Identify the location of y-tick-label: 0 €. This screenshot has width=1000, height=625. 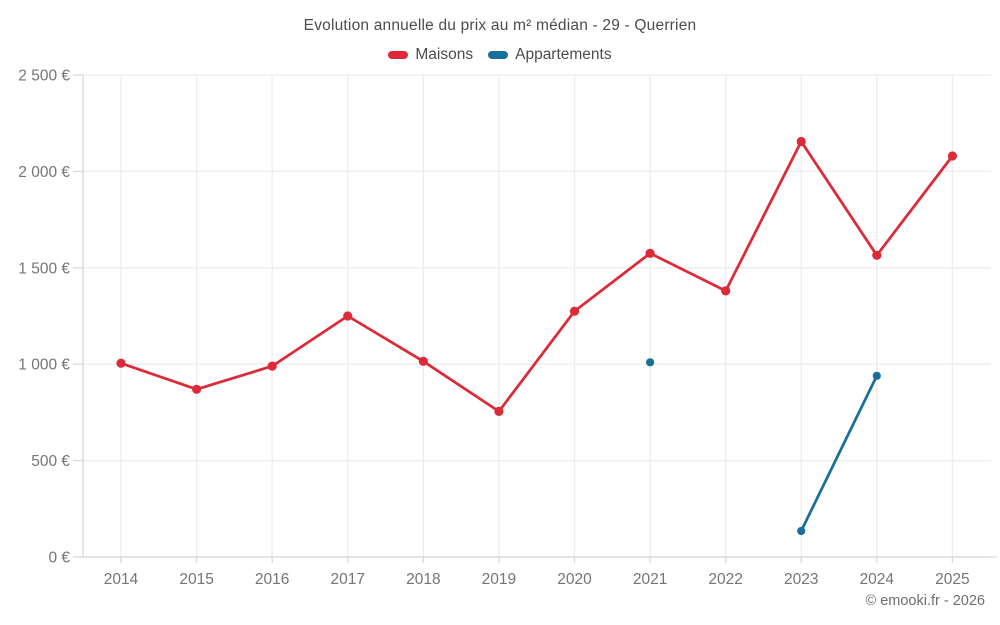
(59, 558).